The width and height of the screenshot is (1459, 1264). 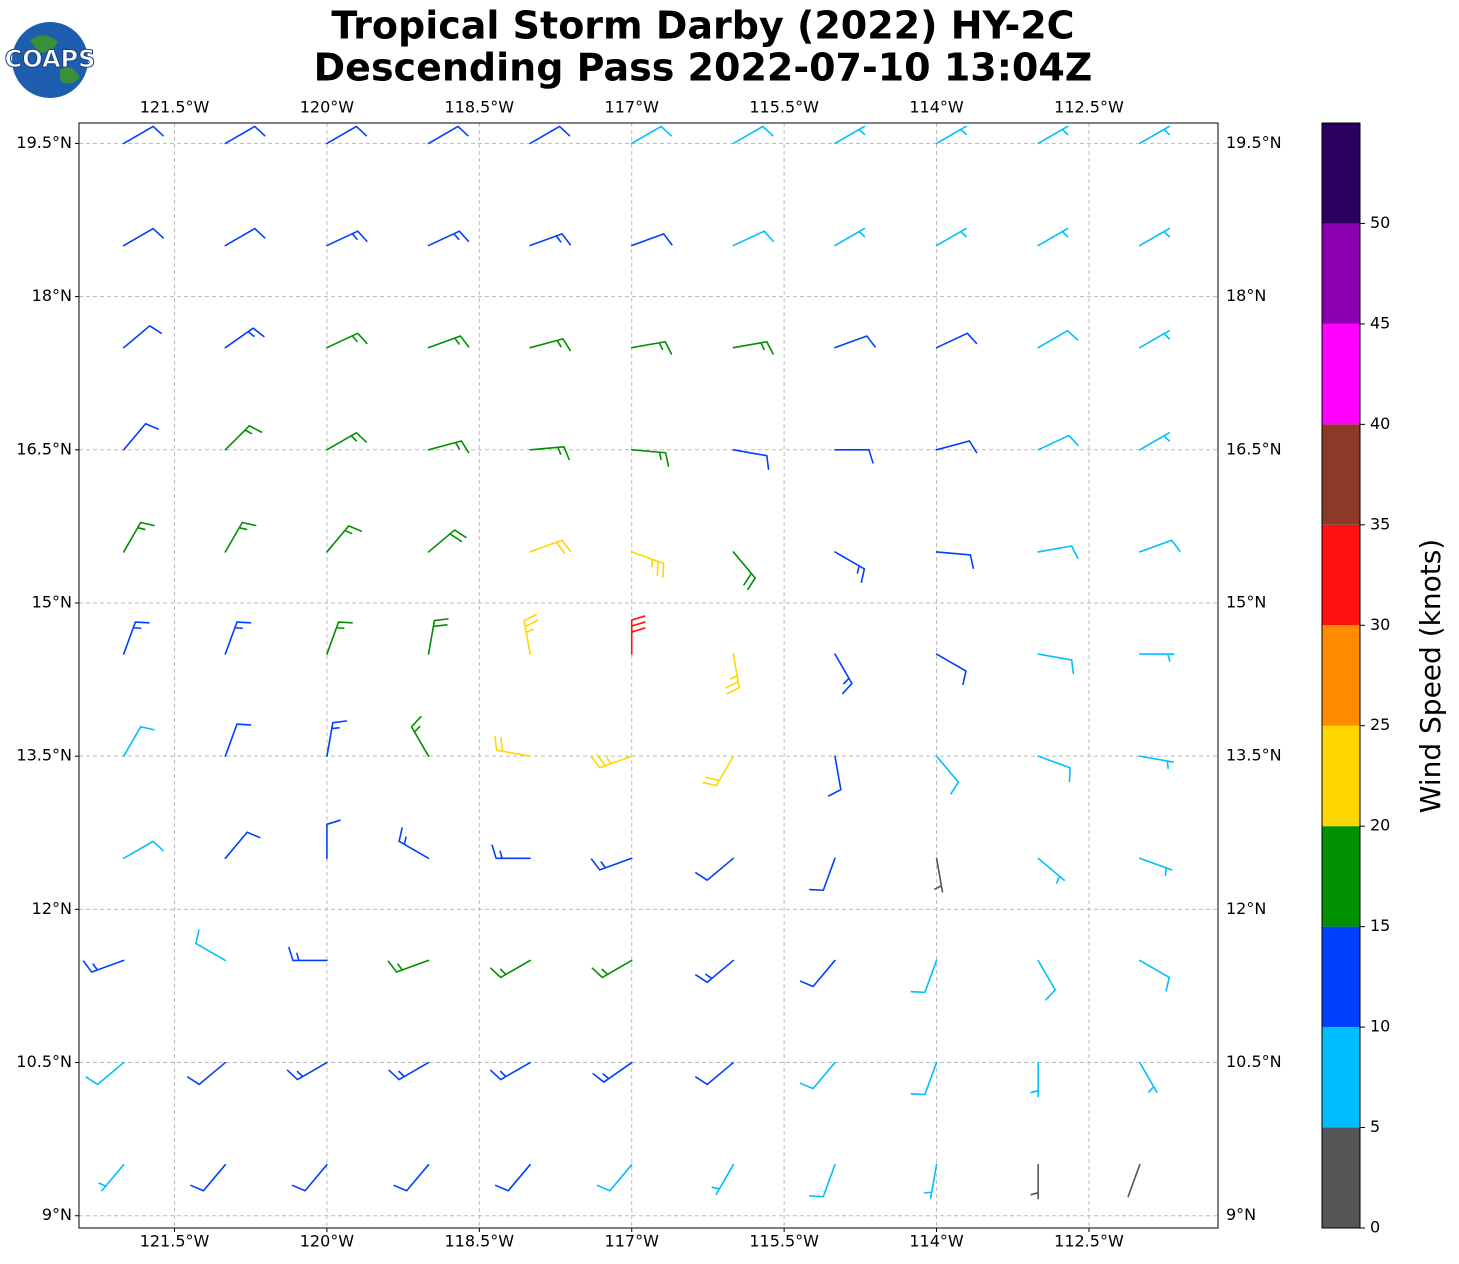 What do you see at coordinates (1375, 1227) in the screenshot?
I see `colorbar-tick-label: 0` at bounding box center [1375, 1227].